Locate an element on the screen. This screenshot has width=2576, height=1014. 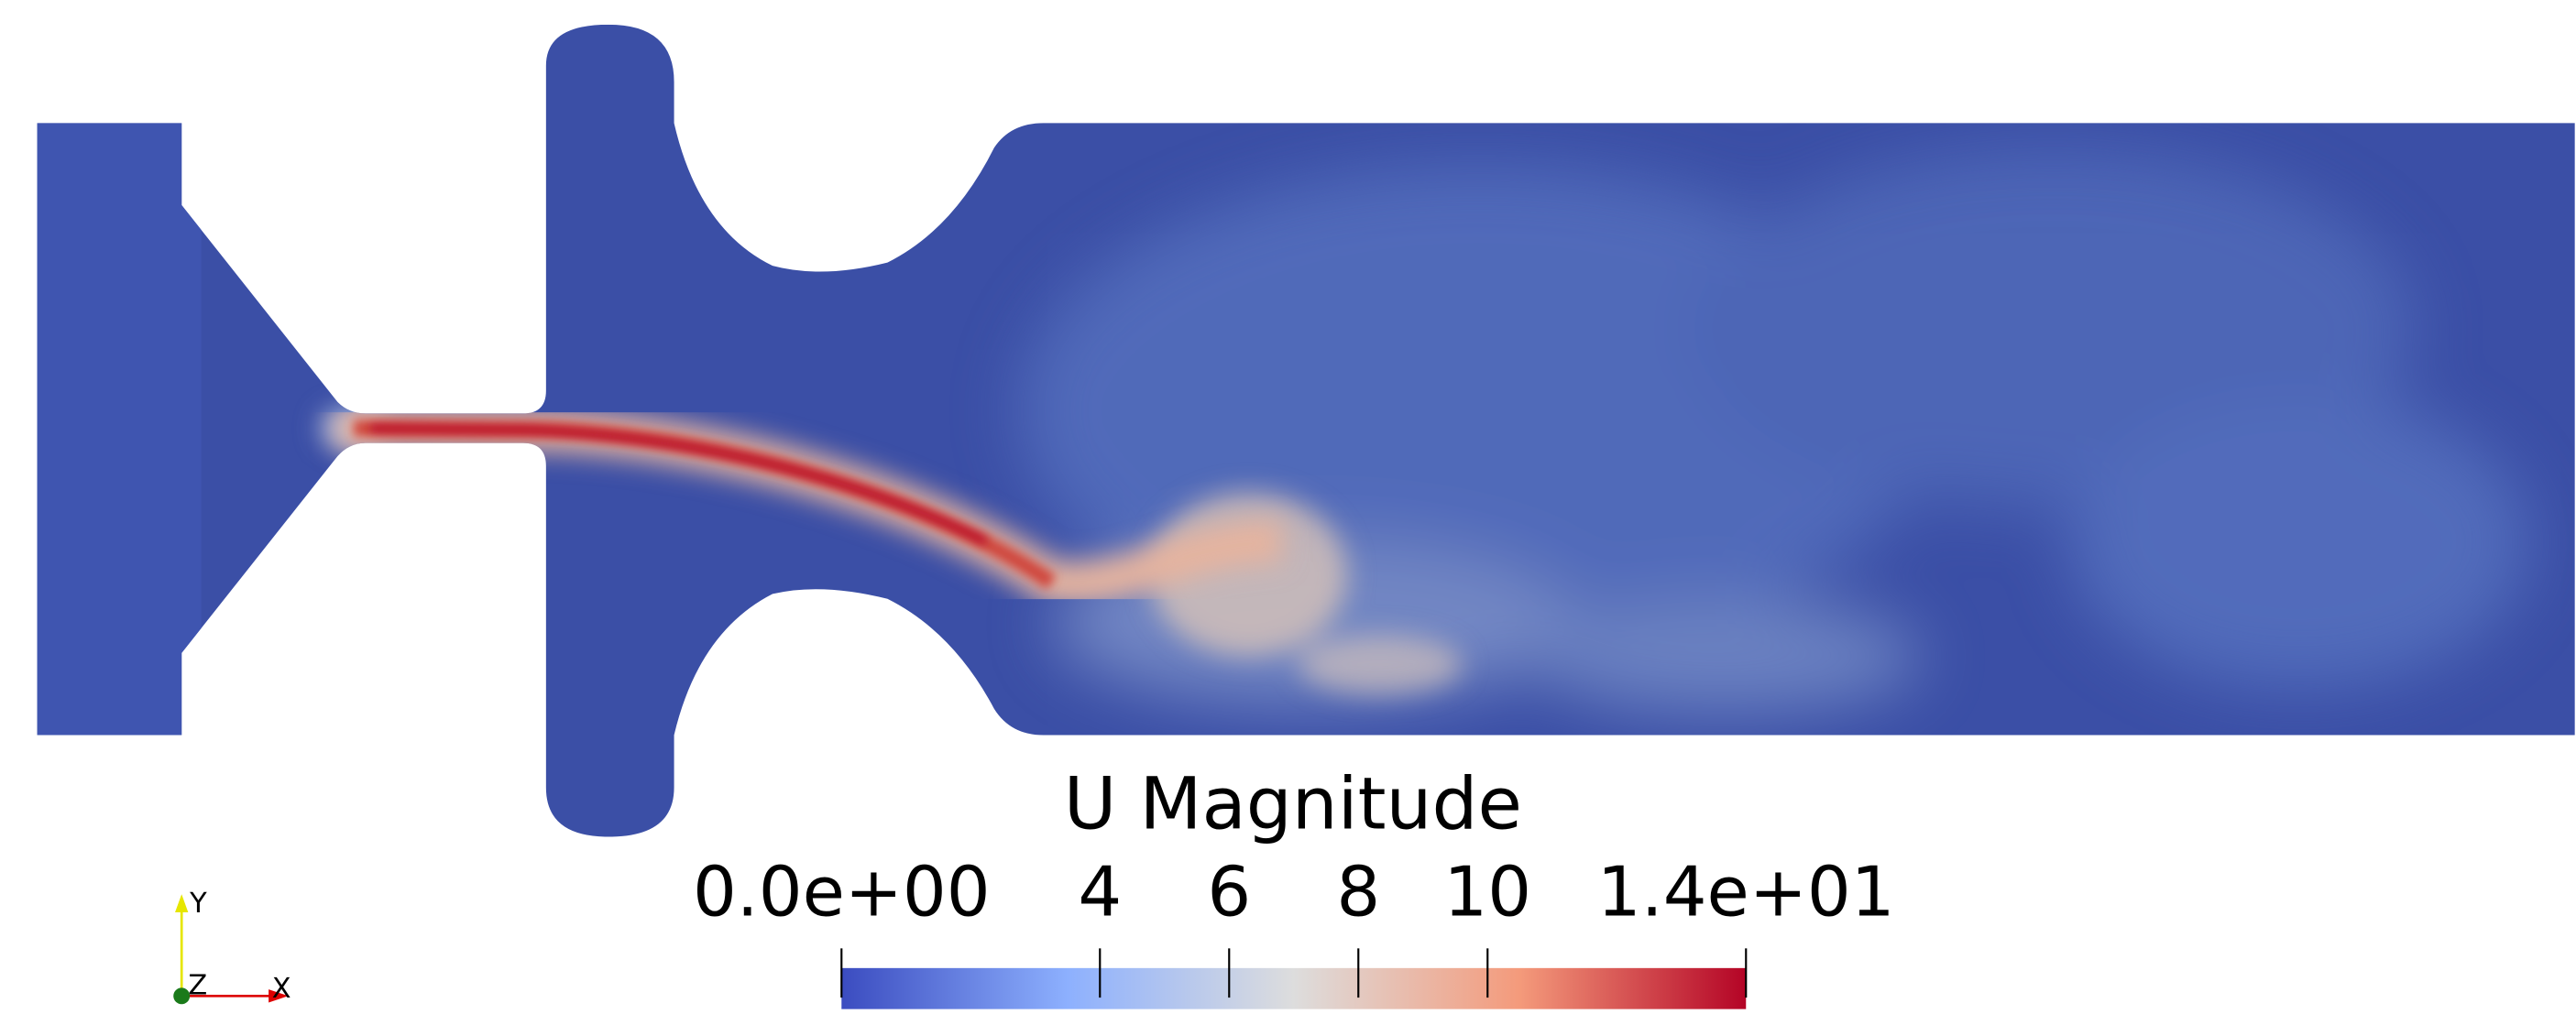
colorbar-tick-label: 4 is located at coordinates (1100, 892).